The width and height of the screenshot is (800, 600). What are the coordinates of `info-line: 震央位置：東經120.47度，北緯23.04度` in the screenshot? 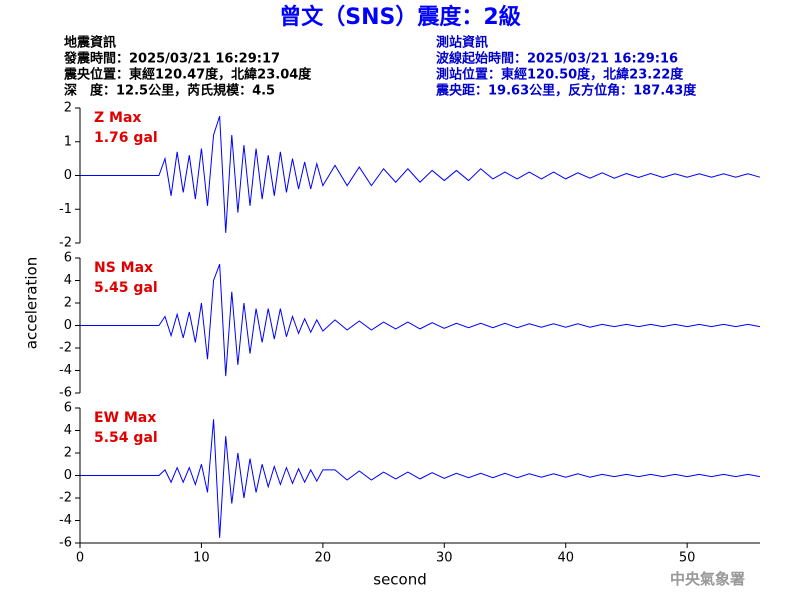 It's located at (187, 75).